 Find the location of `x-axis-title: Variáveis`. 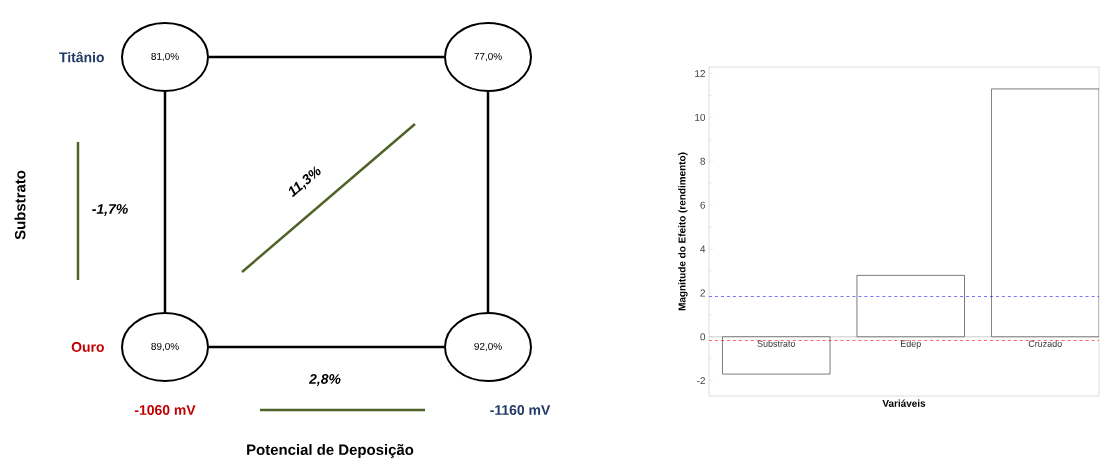

x-axis-title: Variáveis is located at coordinates (904, 403).